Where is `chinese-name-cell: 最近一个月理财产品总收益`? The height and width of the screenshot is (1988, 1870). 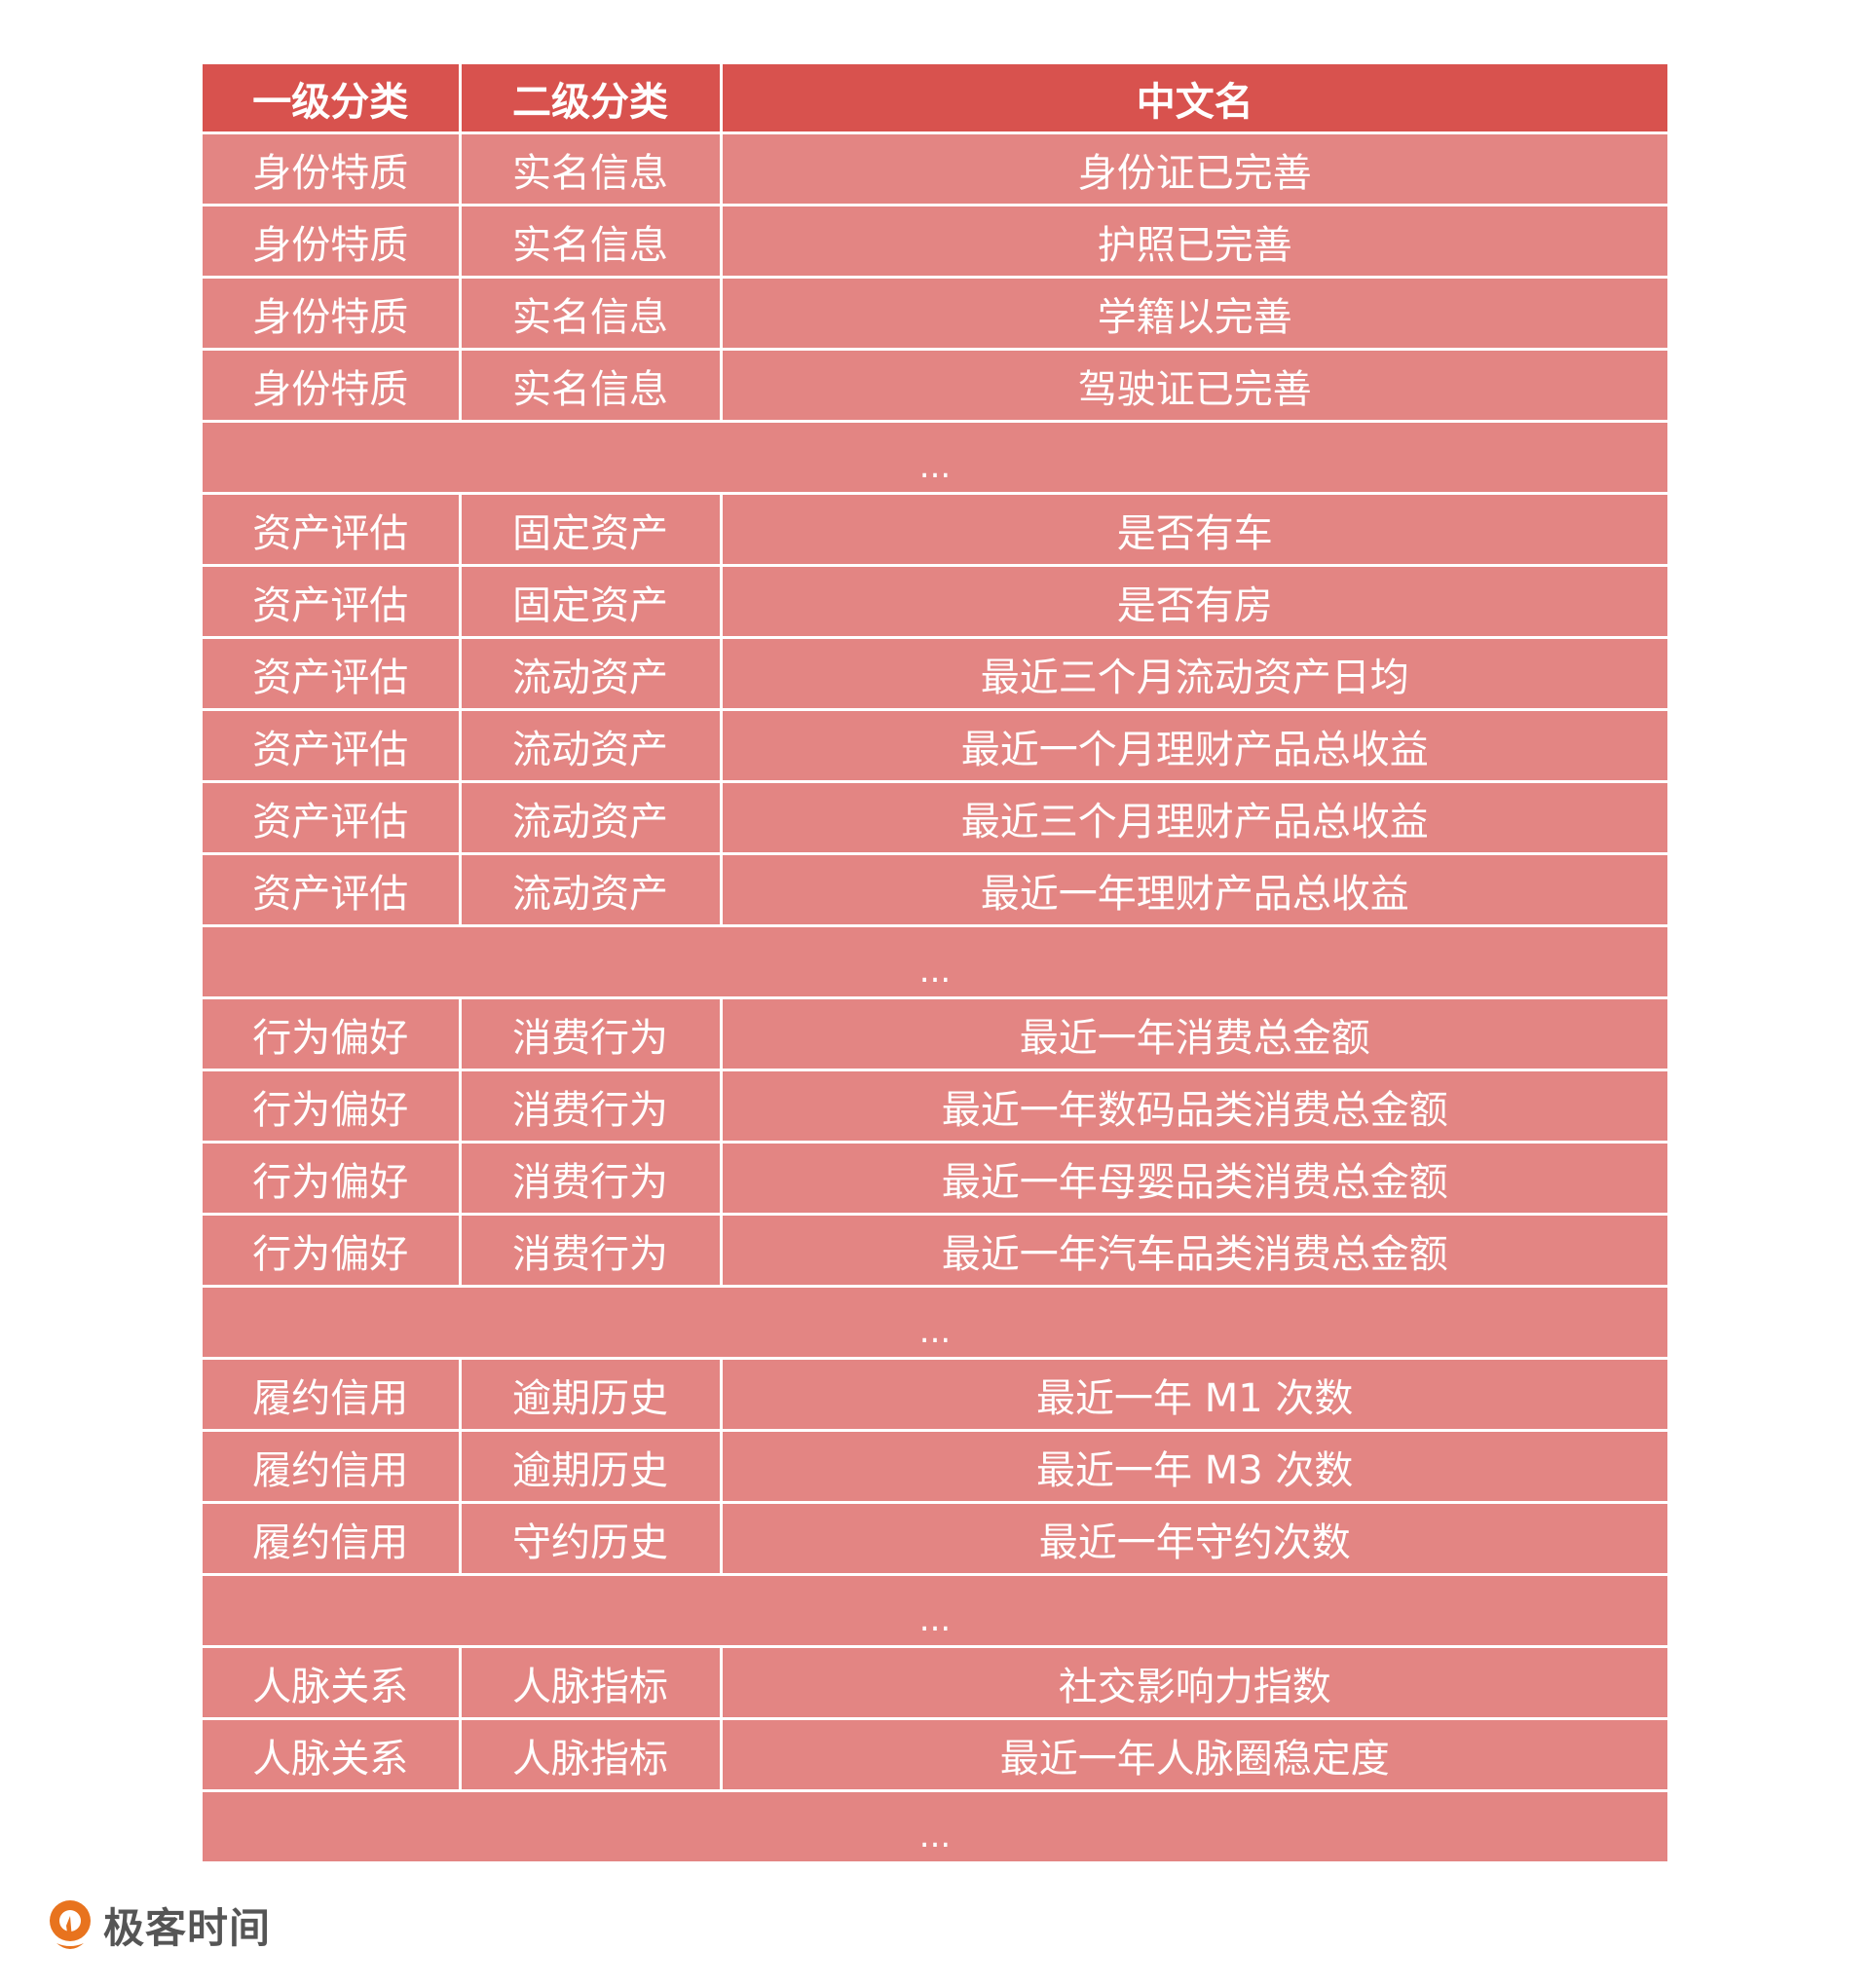
chinese-name-cell: 最近一个月理财产品总收益 is located at coordinates (1193, 746).